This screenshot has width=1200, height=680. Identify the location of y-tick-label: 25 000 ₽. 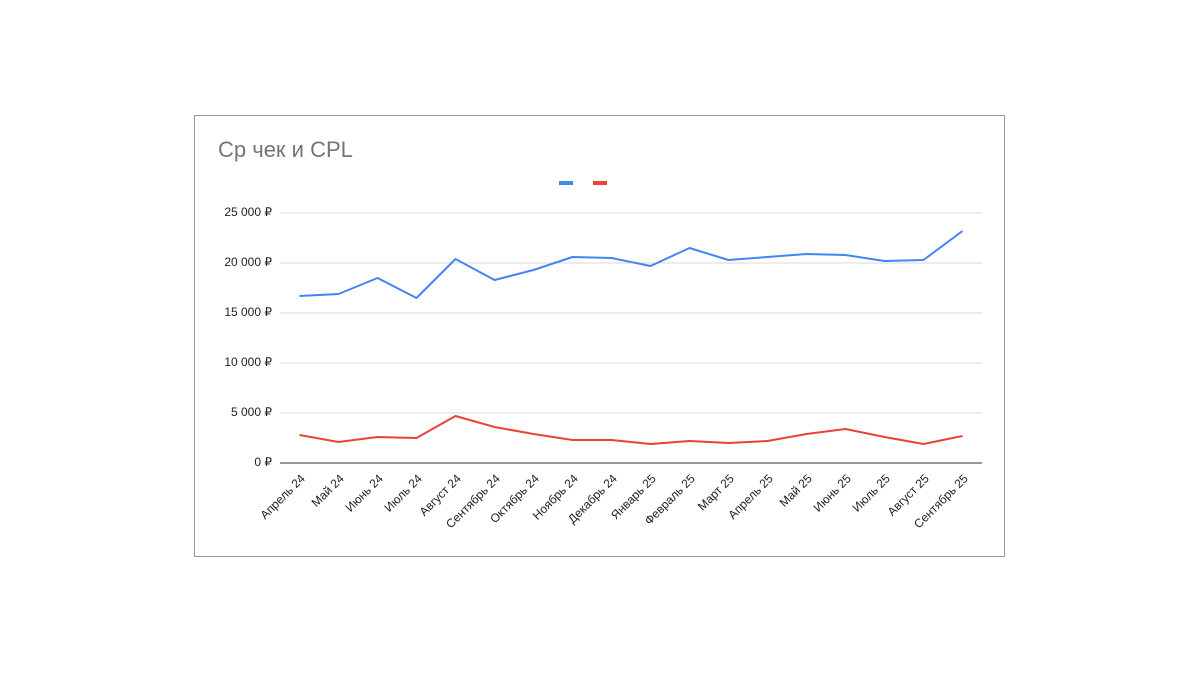
(248, 212).